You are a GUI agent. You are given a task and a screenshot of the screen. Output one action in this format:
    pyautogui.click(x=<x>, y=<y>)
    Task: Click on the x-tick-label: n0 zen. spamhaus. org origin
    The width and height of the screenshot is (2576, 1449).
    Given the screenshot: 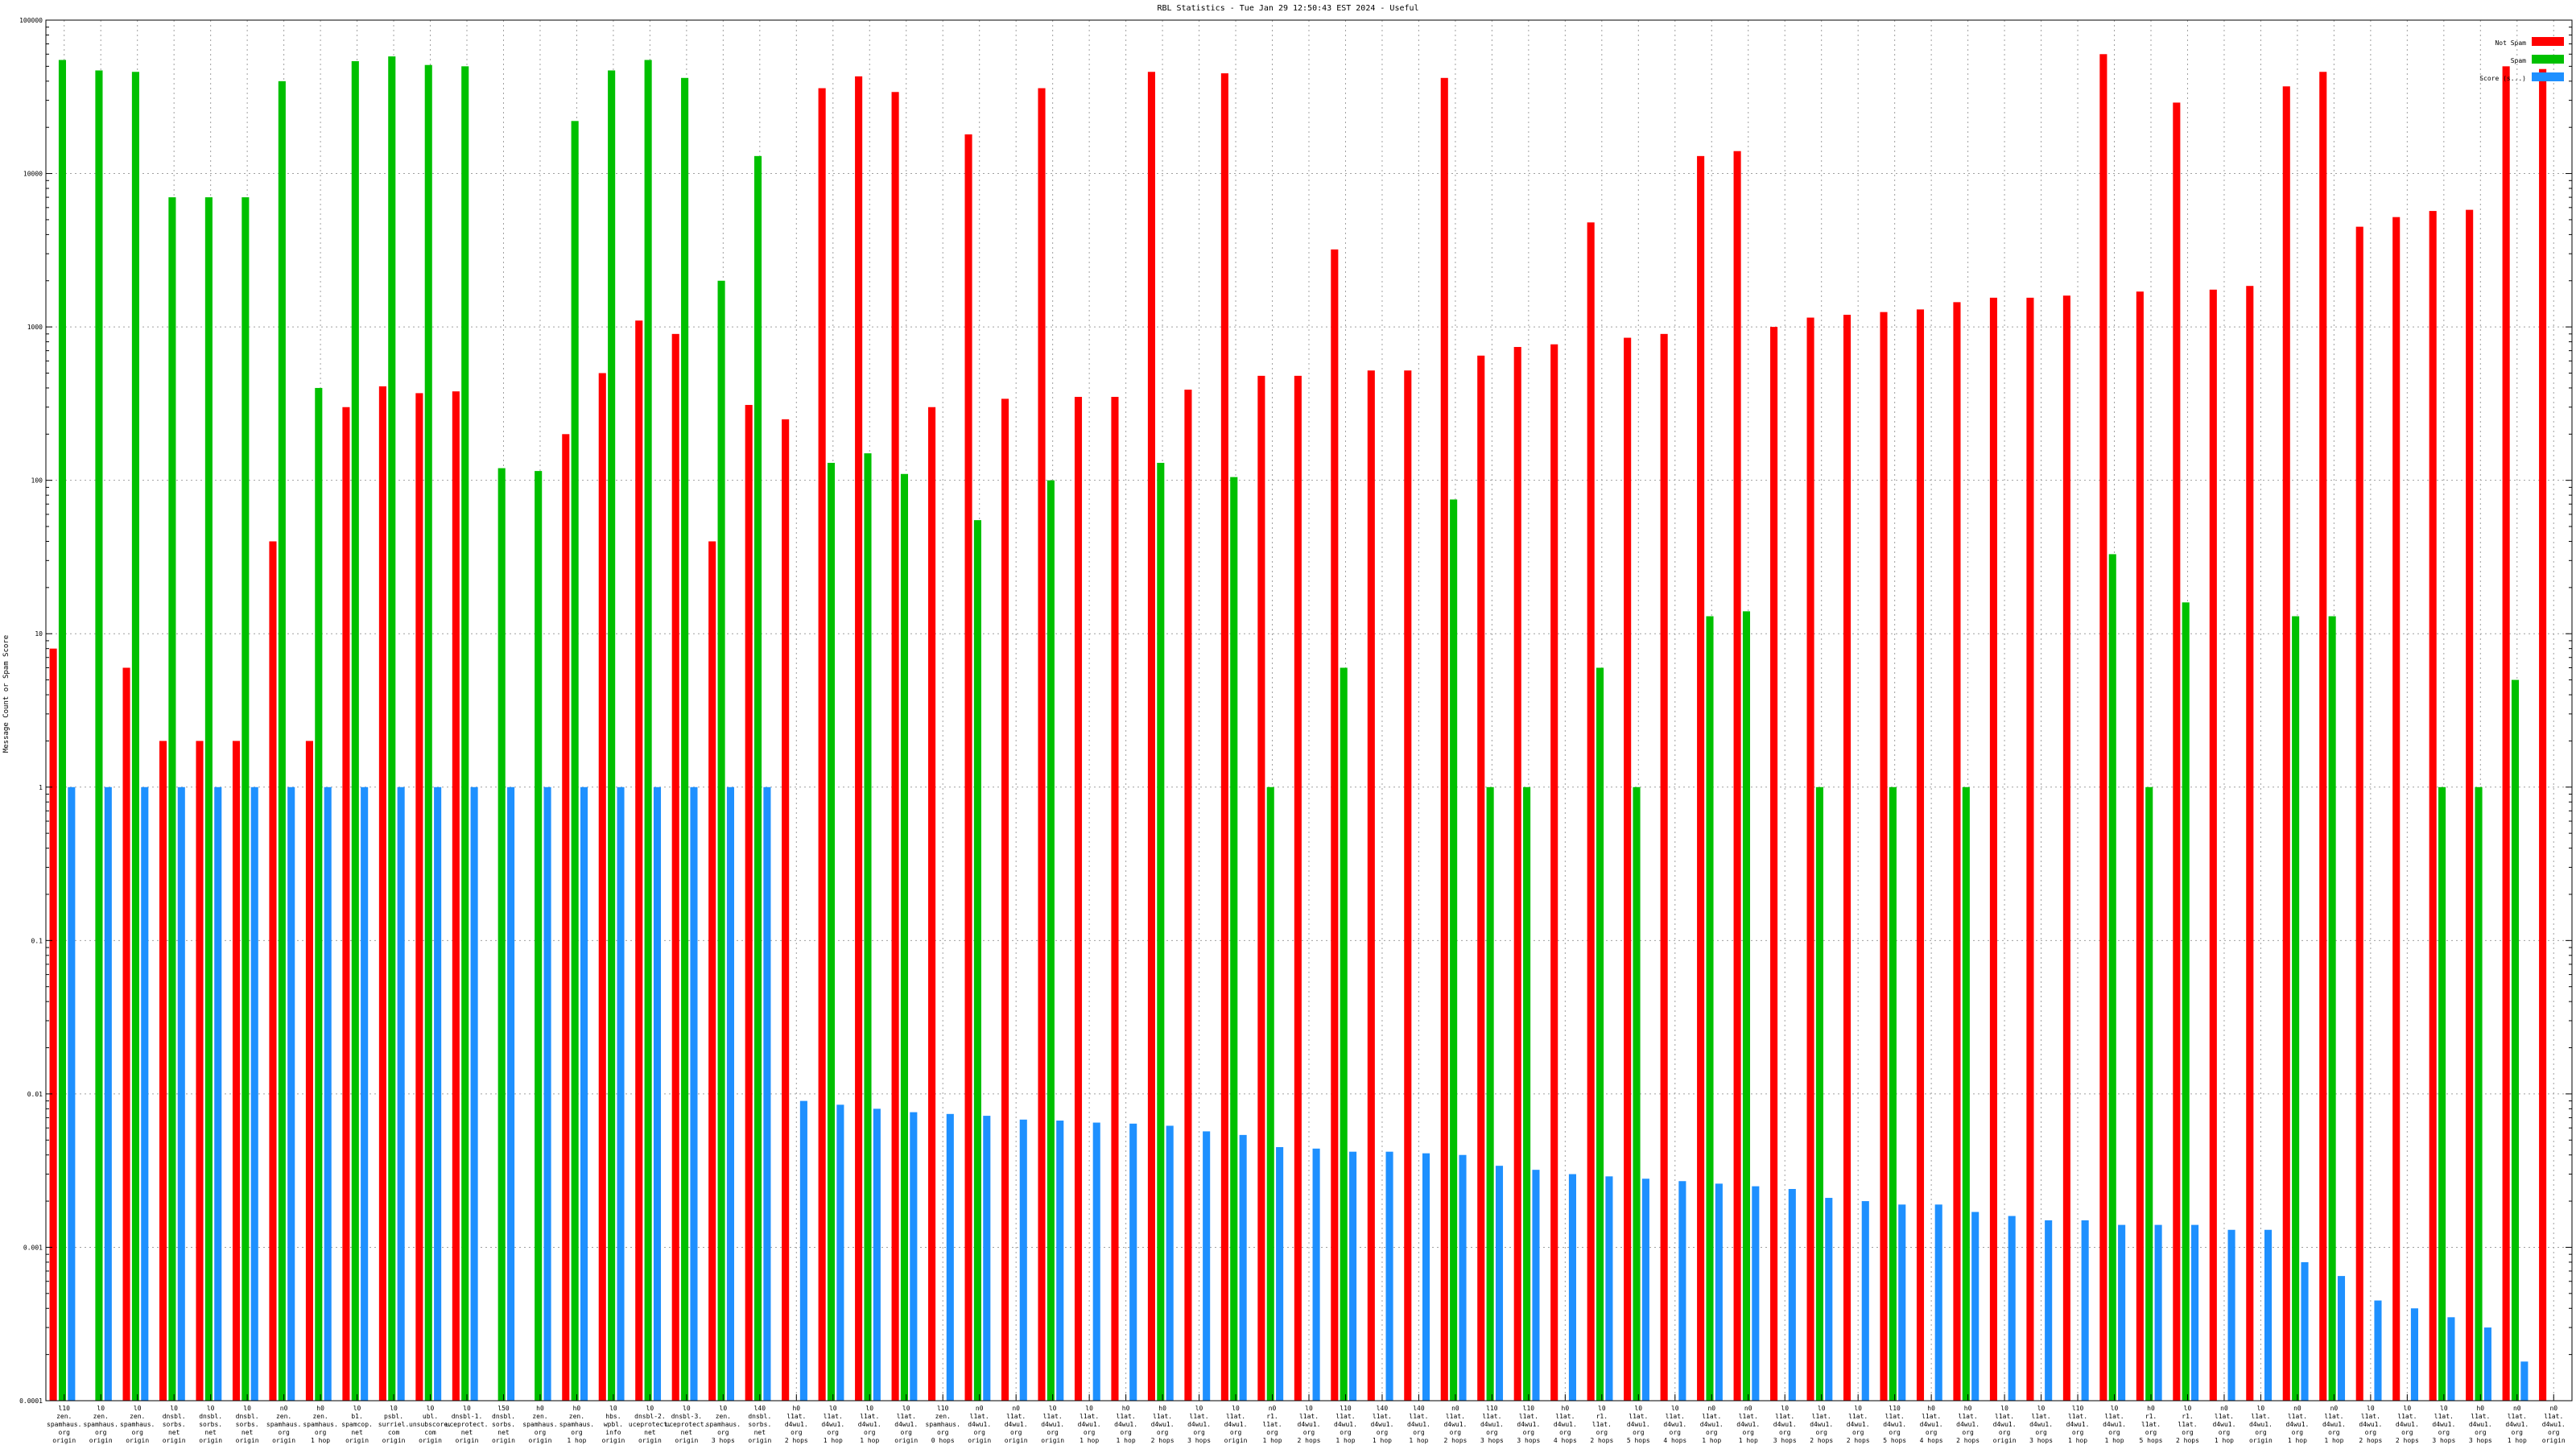 What is the action you would take?
    pyautogui.click(x=283, y=1424)
    